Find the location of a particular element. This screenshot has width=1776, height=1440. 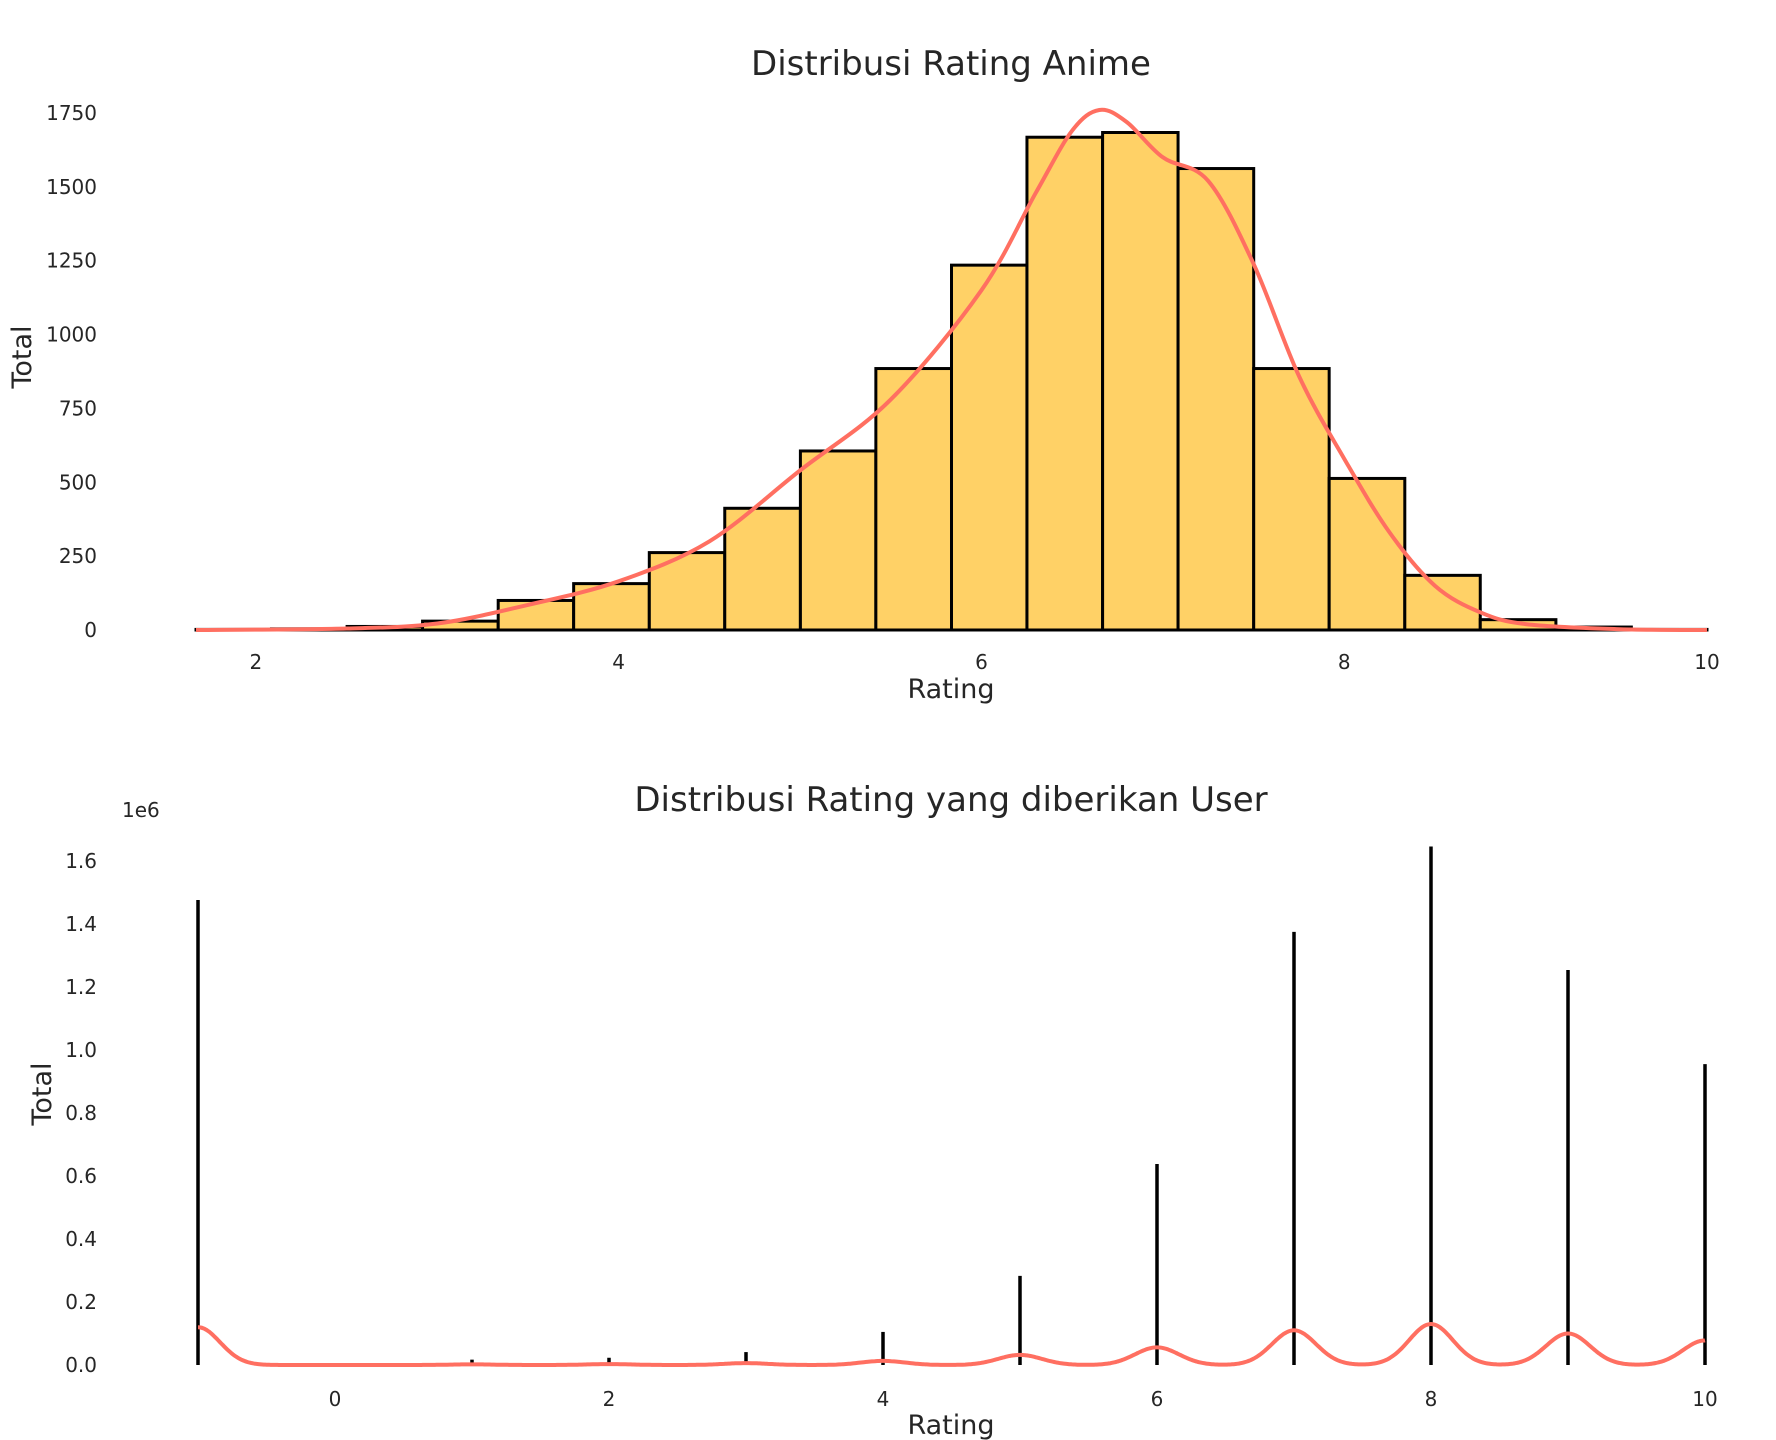

y-tick-label: 1250 is located at coordinates (71, 261).